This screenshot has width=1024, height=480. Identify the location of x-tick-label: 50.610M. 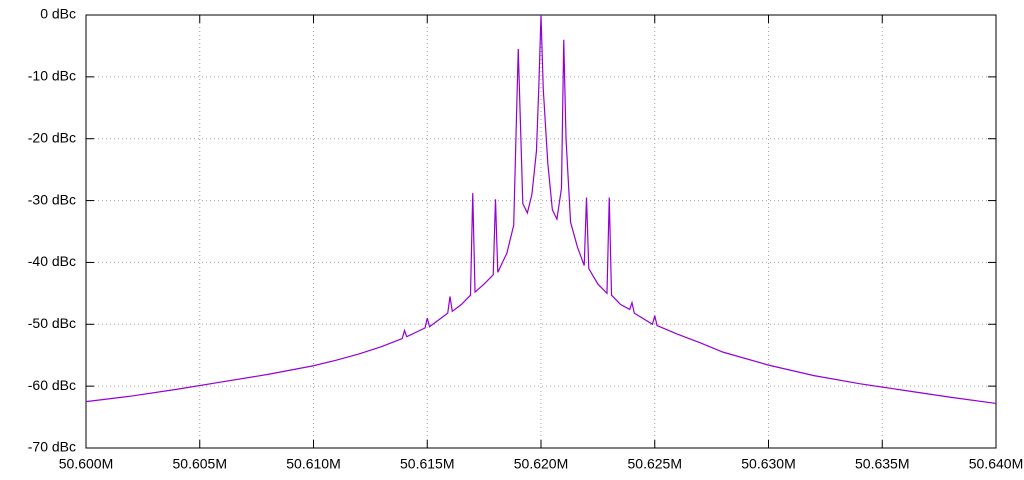
(313, 464).